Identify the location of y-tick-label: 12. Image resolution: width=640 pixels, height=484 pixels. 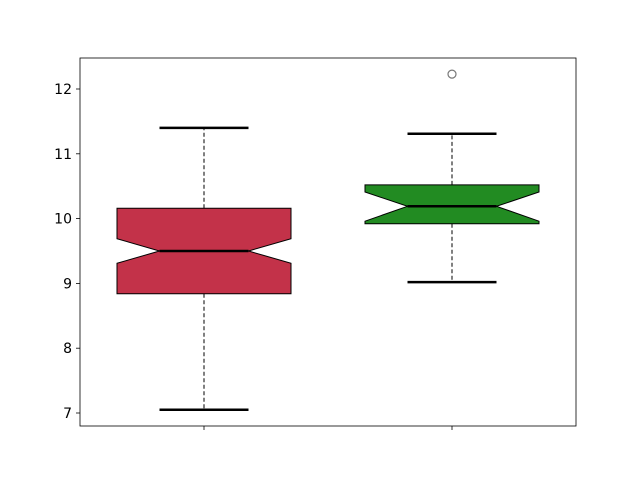
(63, 90).